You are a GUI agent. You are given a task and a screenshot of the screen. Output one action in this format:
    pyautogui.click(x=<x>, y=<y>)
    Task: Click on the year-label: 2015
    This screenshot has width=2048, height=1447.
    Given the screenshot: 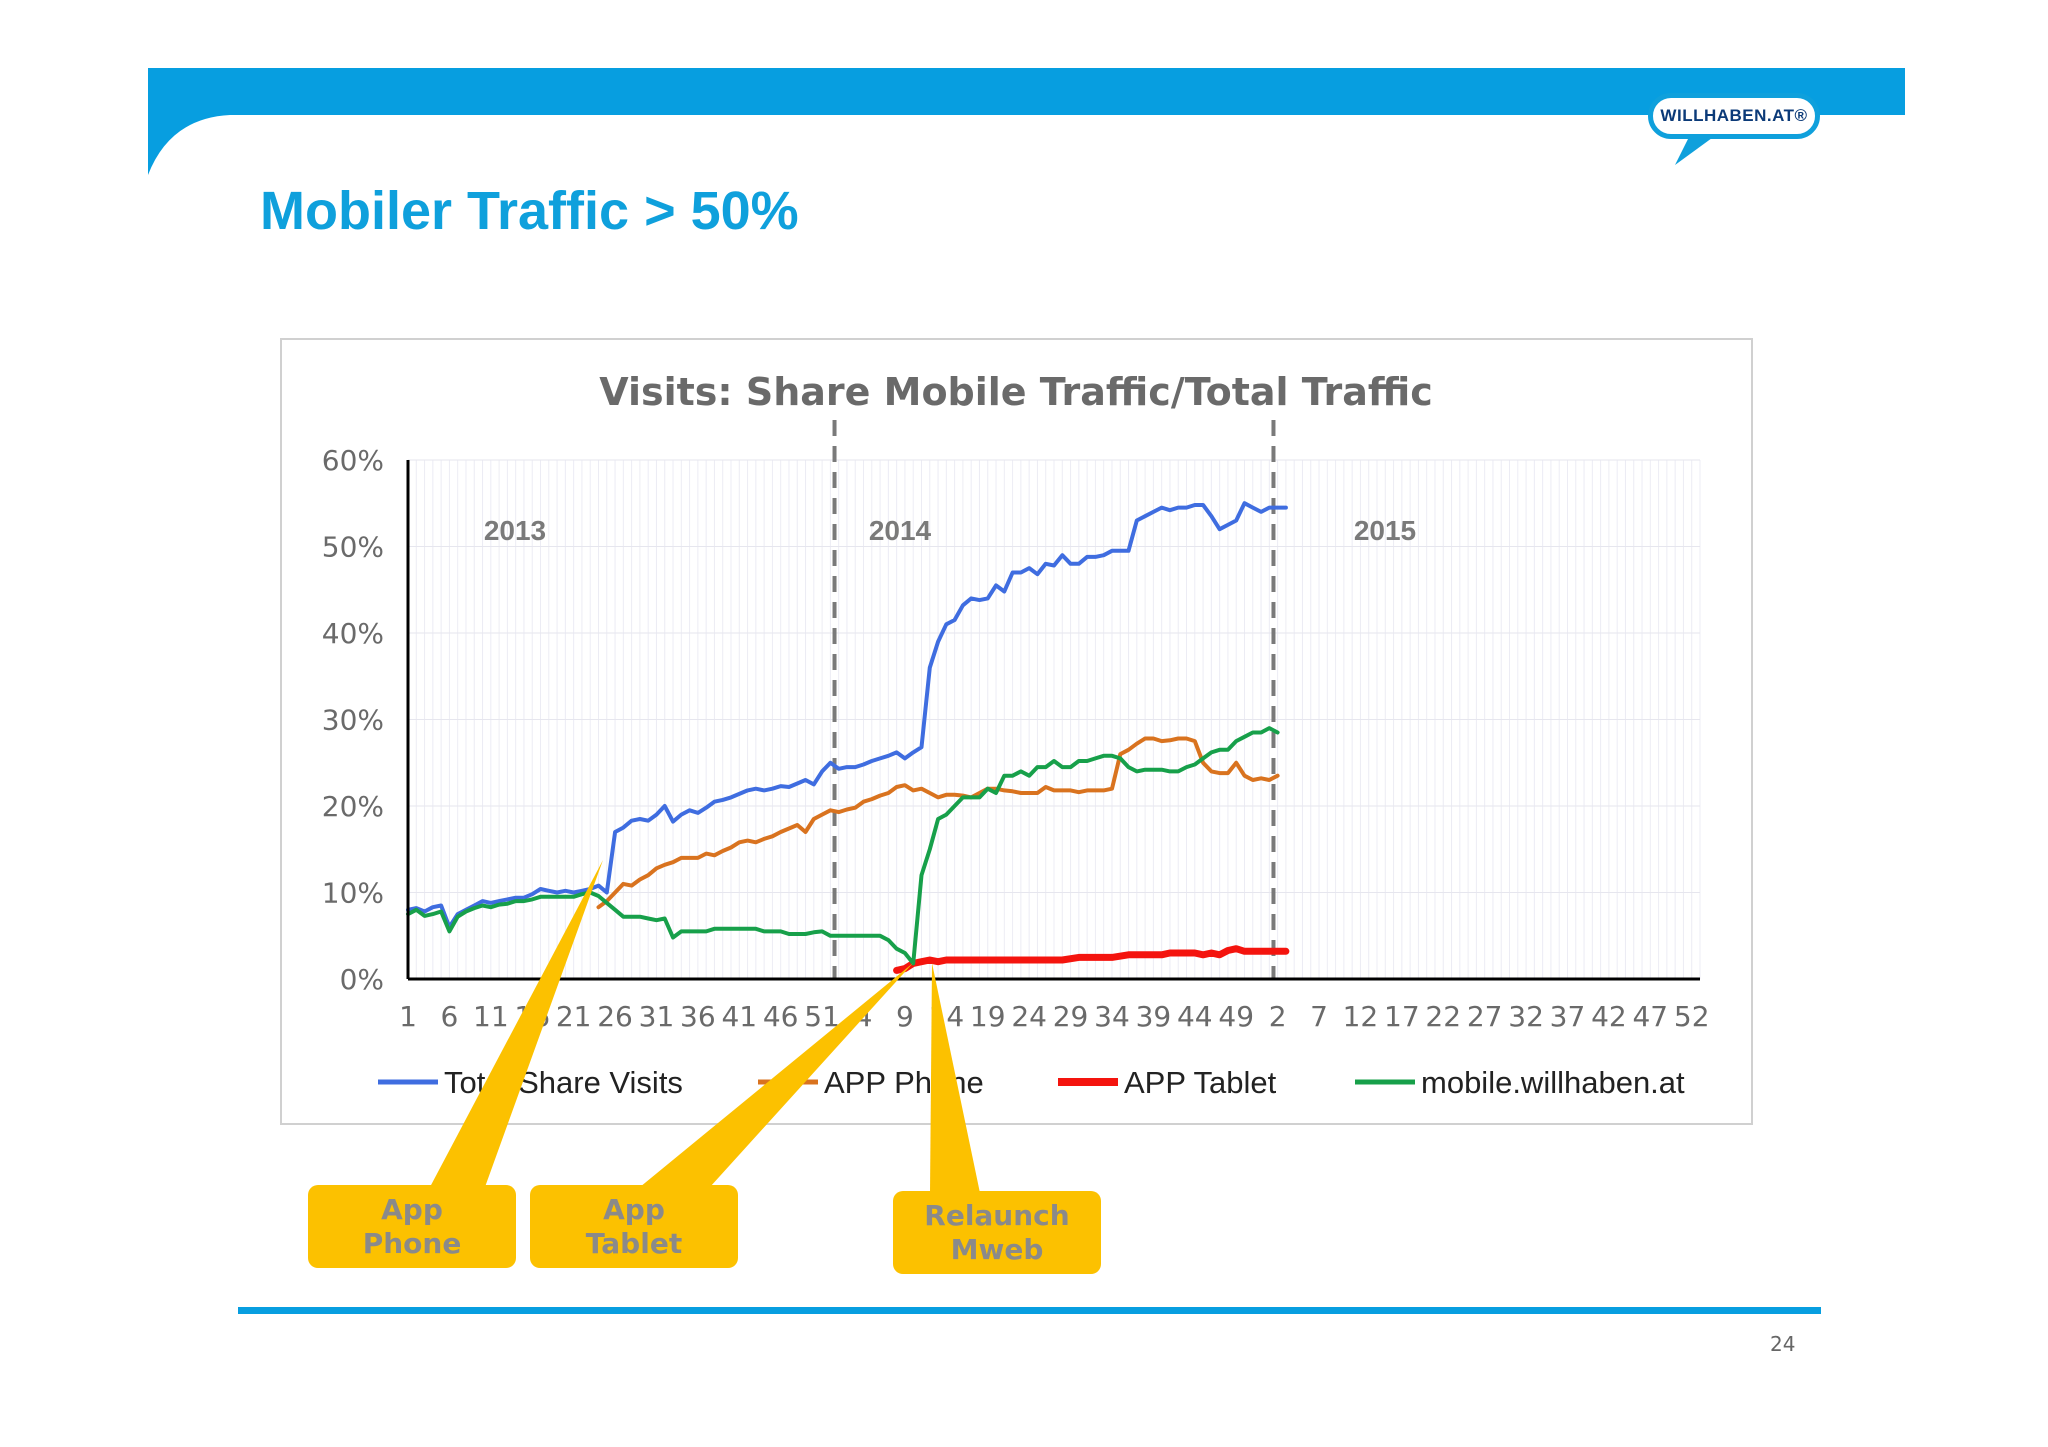 What is the action you would take?
    pyautogui.click(x=1385, y=530)
    